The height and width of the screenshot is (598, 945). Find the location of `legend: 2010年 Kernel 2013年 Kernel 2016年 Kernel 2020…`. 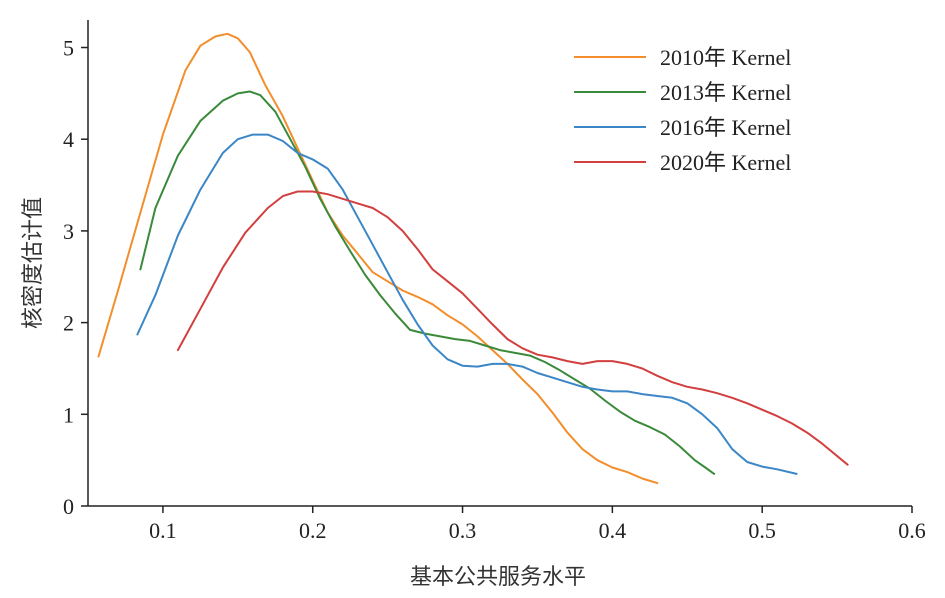

legend: 2010年 Kernel 2013年 Kernel 2016年 Kernel 2020… is located at coordinates (682, 110).